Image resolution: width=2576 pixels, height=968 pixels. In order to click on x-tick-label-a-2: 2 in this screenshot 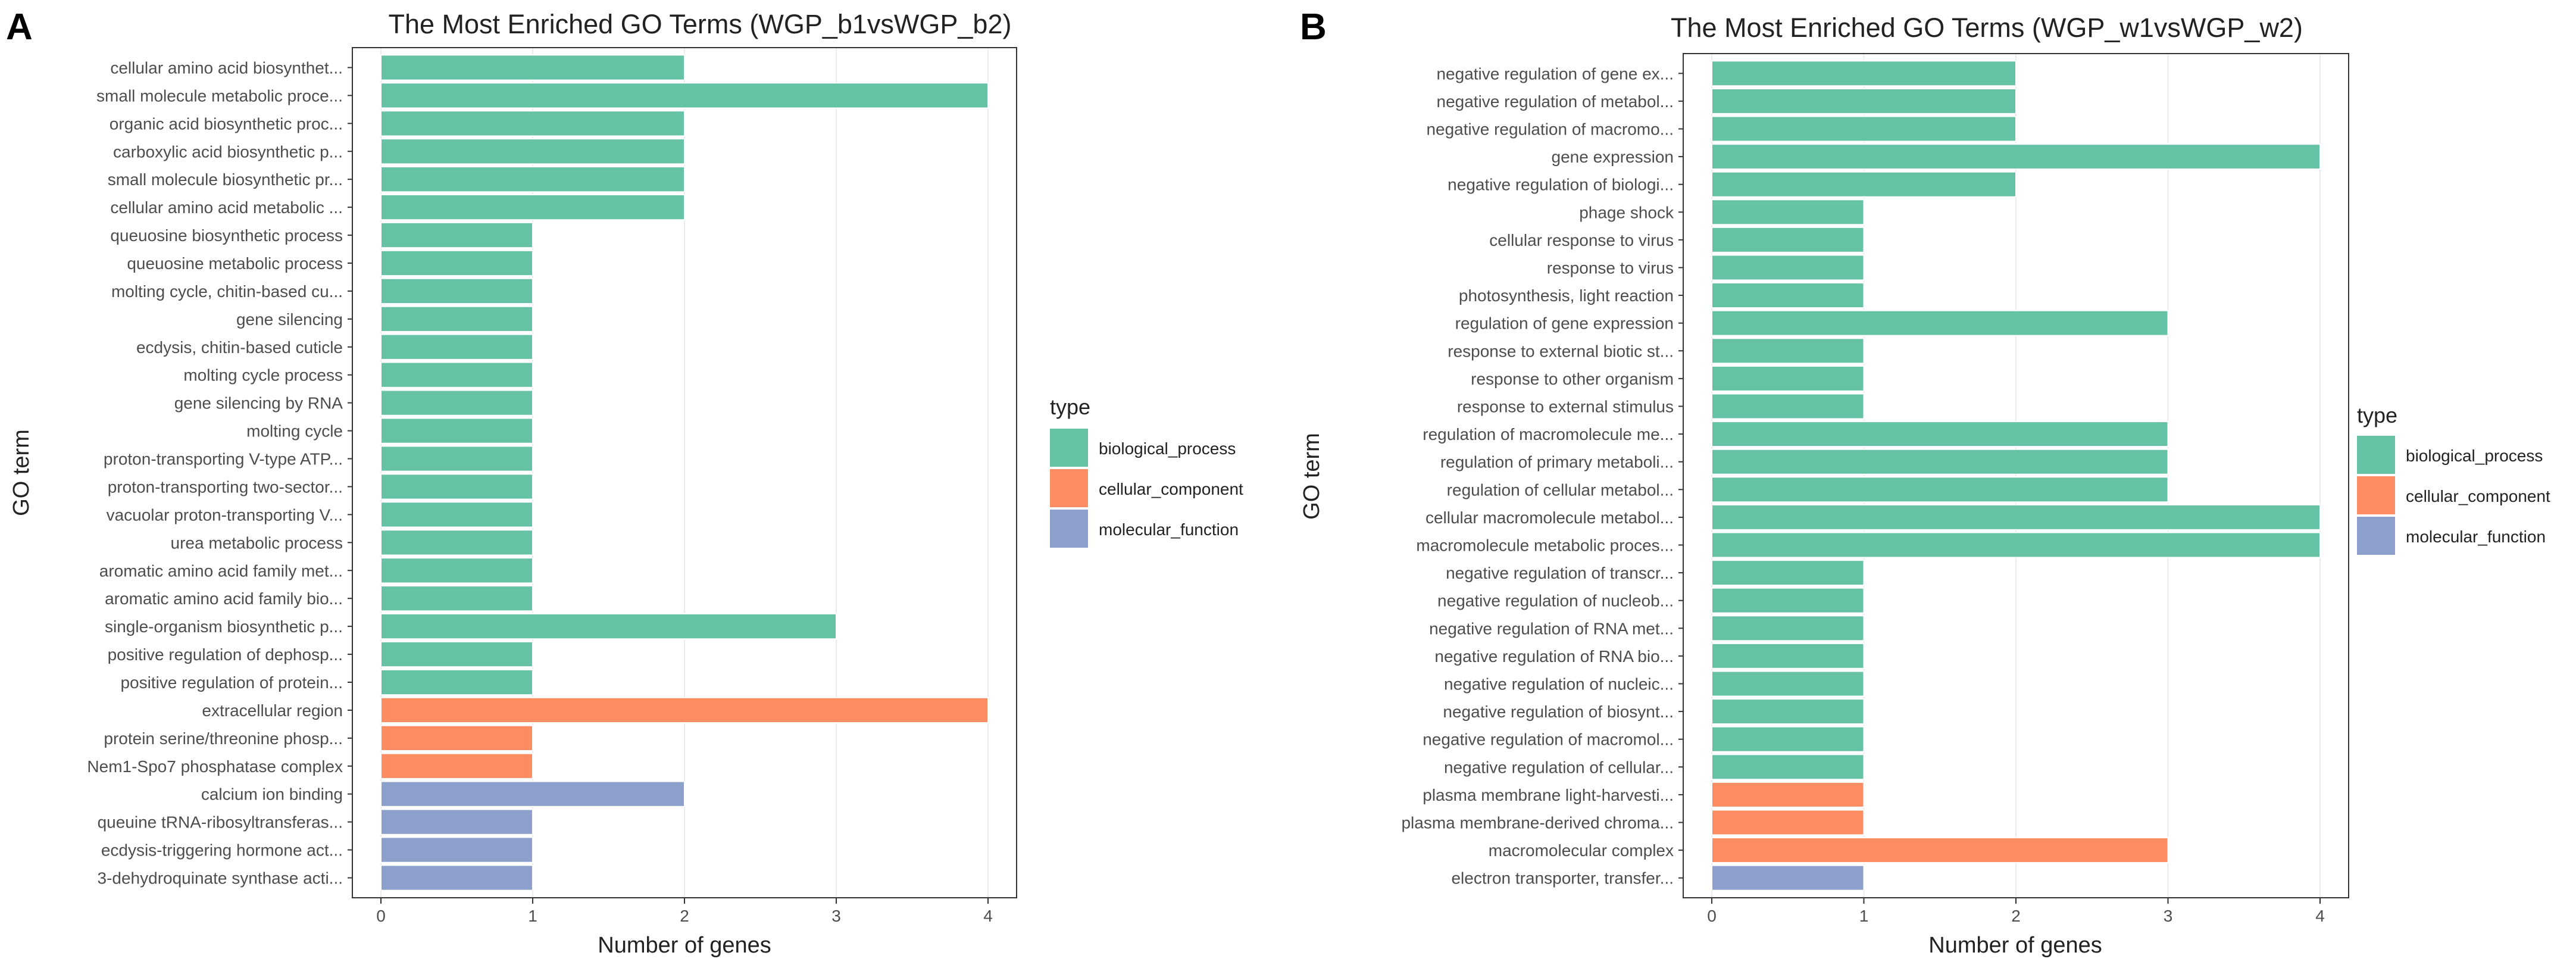, I will do `click(684, 916)`.